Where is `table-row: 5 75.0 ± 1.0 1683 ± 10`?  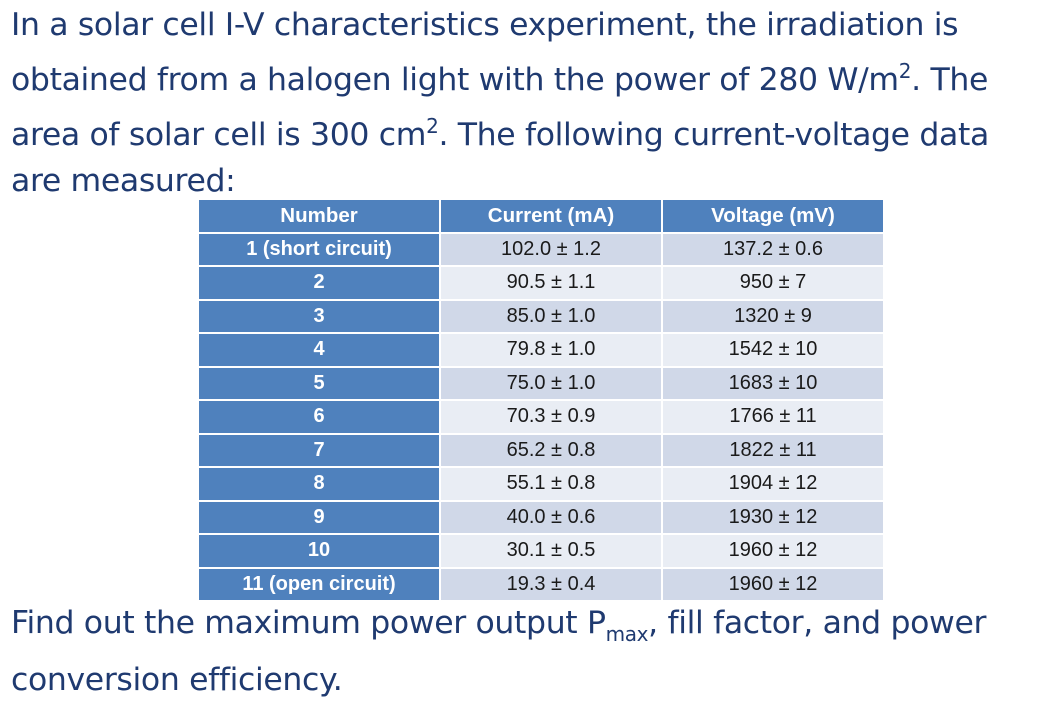 table-row: 5 75.0 ± 1.0 1683 ± 10 is located at coordinates (541, 383).